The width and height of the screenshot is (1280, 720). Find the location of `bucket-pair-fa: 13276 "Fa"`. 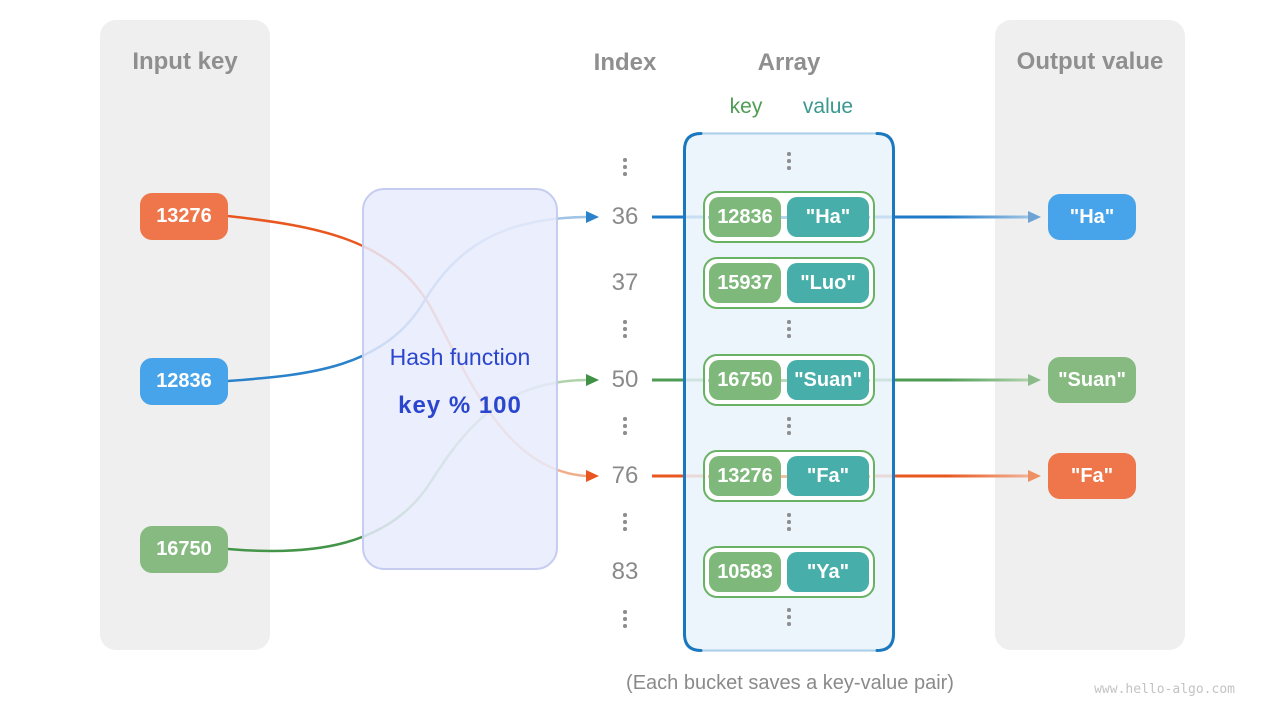

bucket-pair-fa: 13276 "Fa" is located at coordinates (789, 476).